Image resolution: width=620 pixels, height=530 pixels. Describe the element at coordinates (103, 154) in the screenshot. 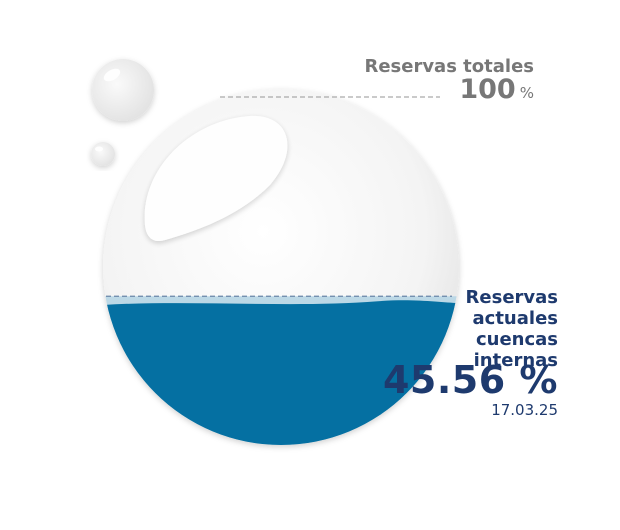

I see `bubble-small-icon` at that location.